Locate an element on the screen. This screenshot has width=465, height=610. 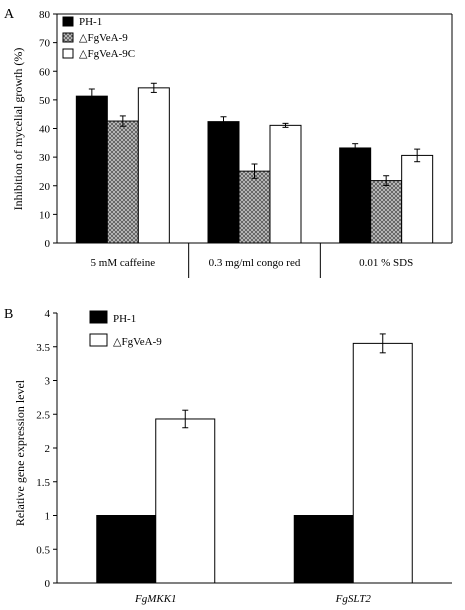
panel-a-y-tick-label: 20 is located at coordinates (45, 187).